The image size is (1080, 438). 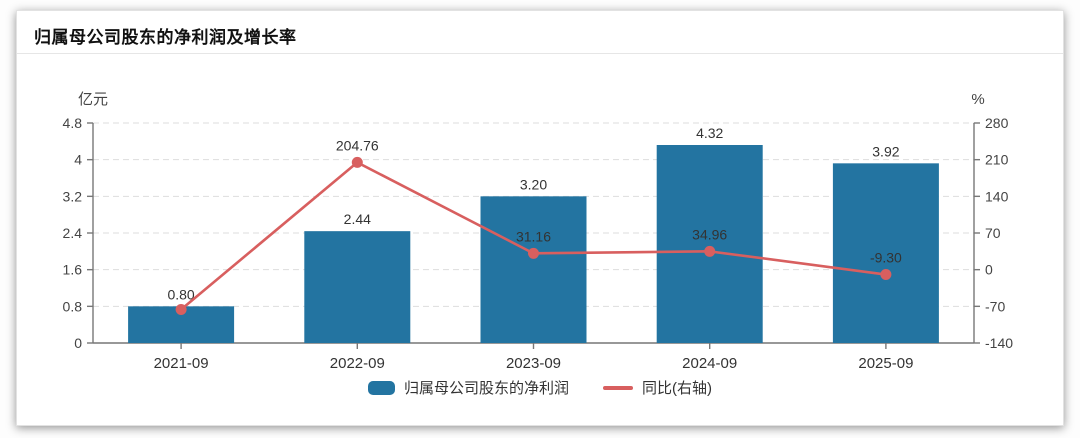 What do you see at coordinates (677, 388) in the screenshot?
I see `legend-label-yoy: 同比(右轴)` at bounding box center [677, 388].